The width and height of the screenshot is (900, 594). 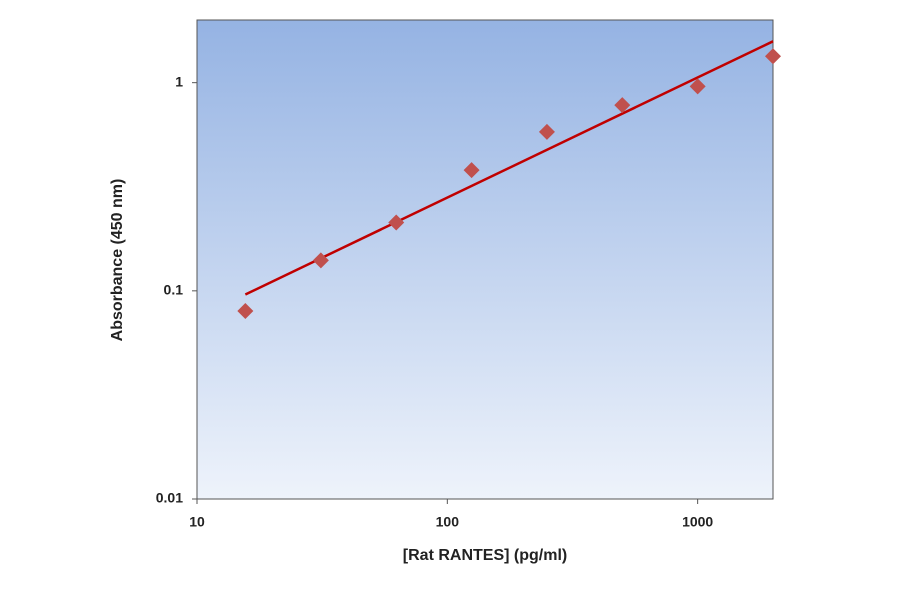 What do you see at coordinates (197, 522) in the screenshot?
I see `x-tick-label: 10` at bounding box center [197, 522].